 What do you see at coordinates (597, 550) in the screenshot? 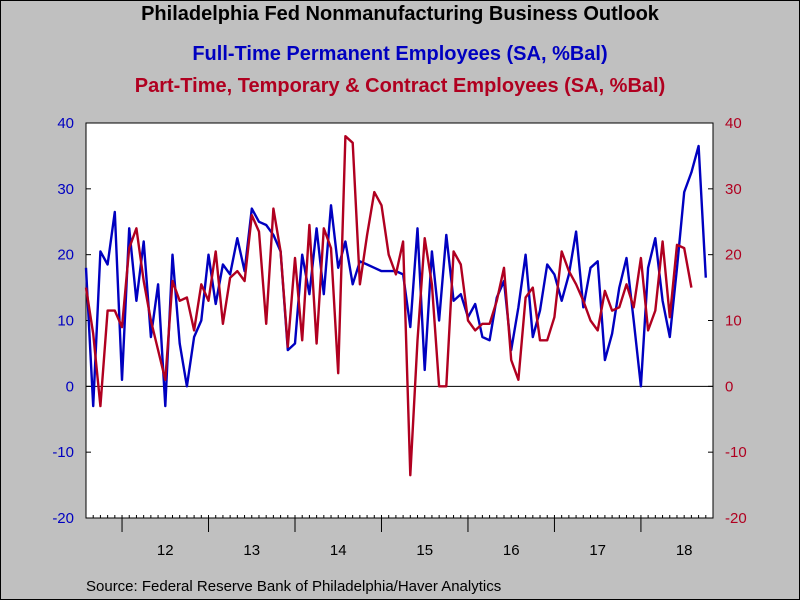
I see `x-tick-label: 17` at bounding box center [597, 550].